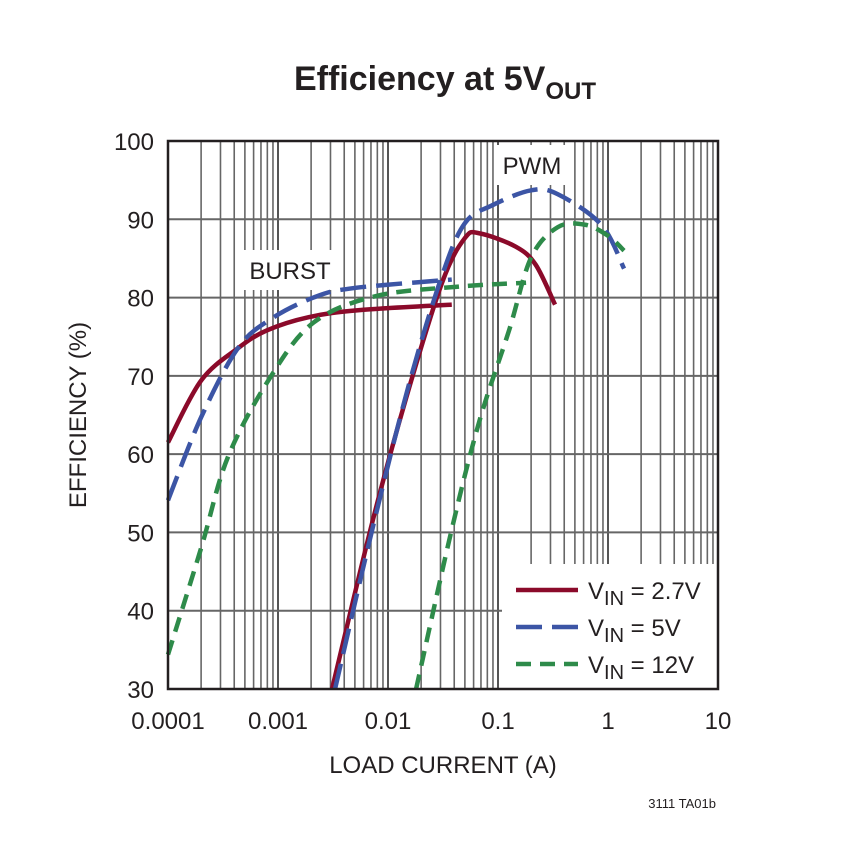 The height and width of the screenshot is (845, 862). Describe the element at coordinates (420, 79) in the screenshot. I see `chart-title-main: Efficiency at 5V` at that location.